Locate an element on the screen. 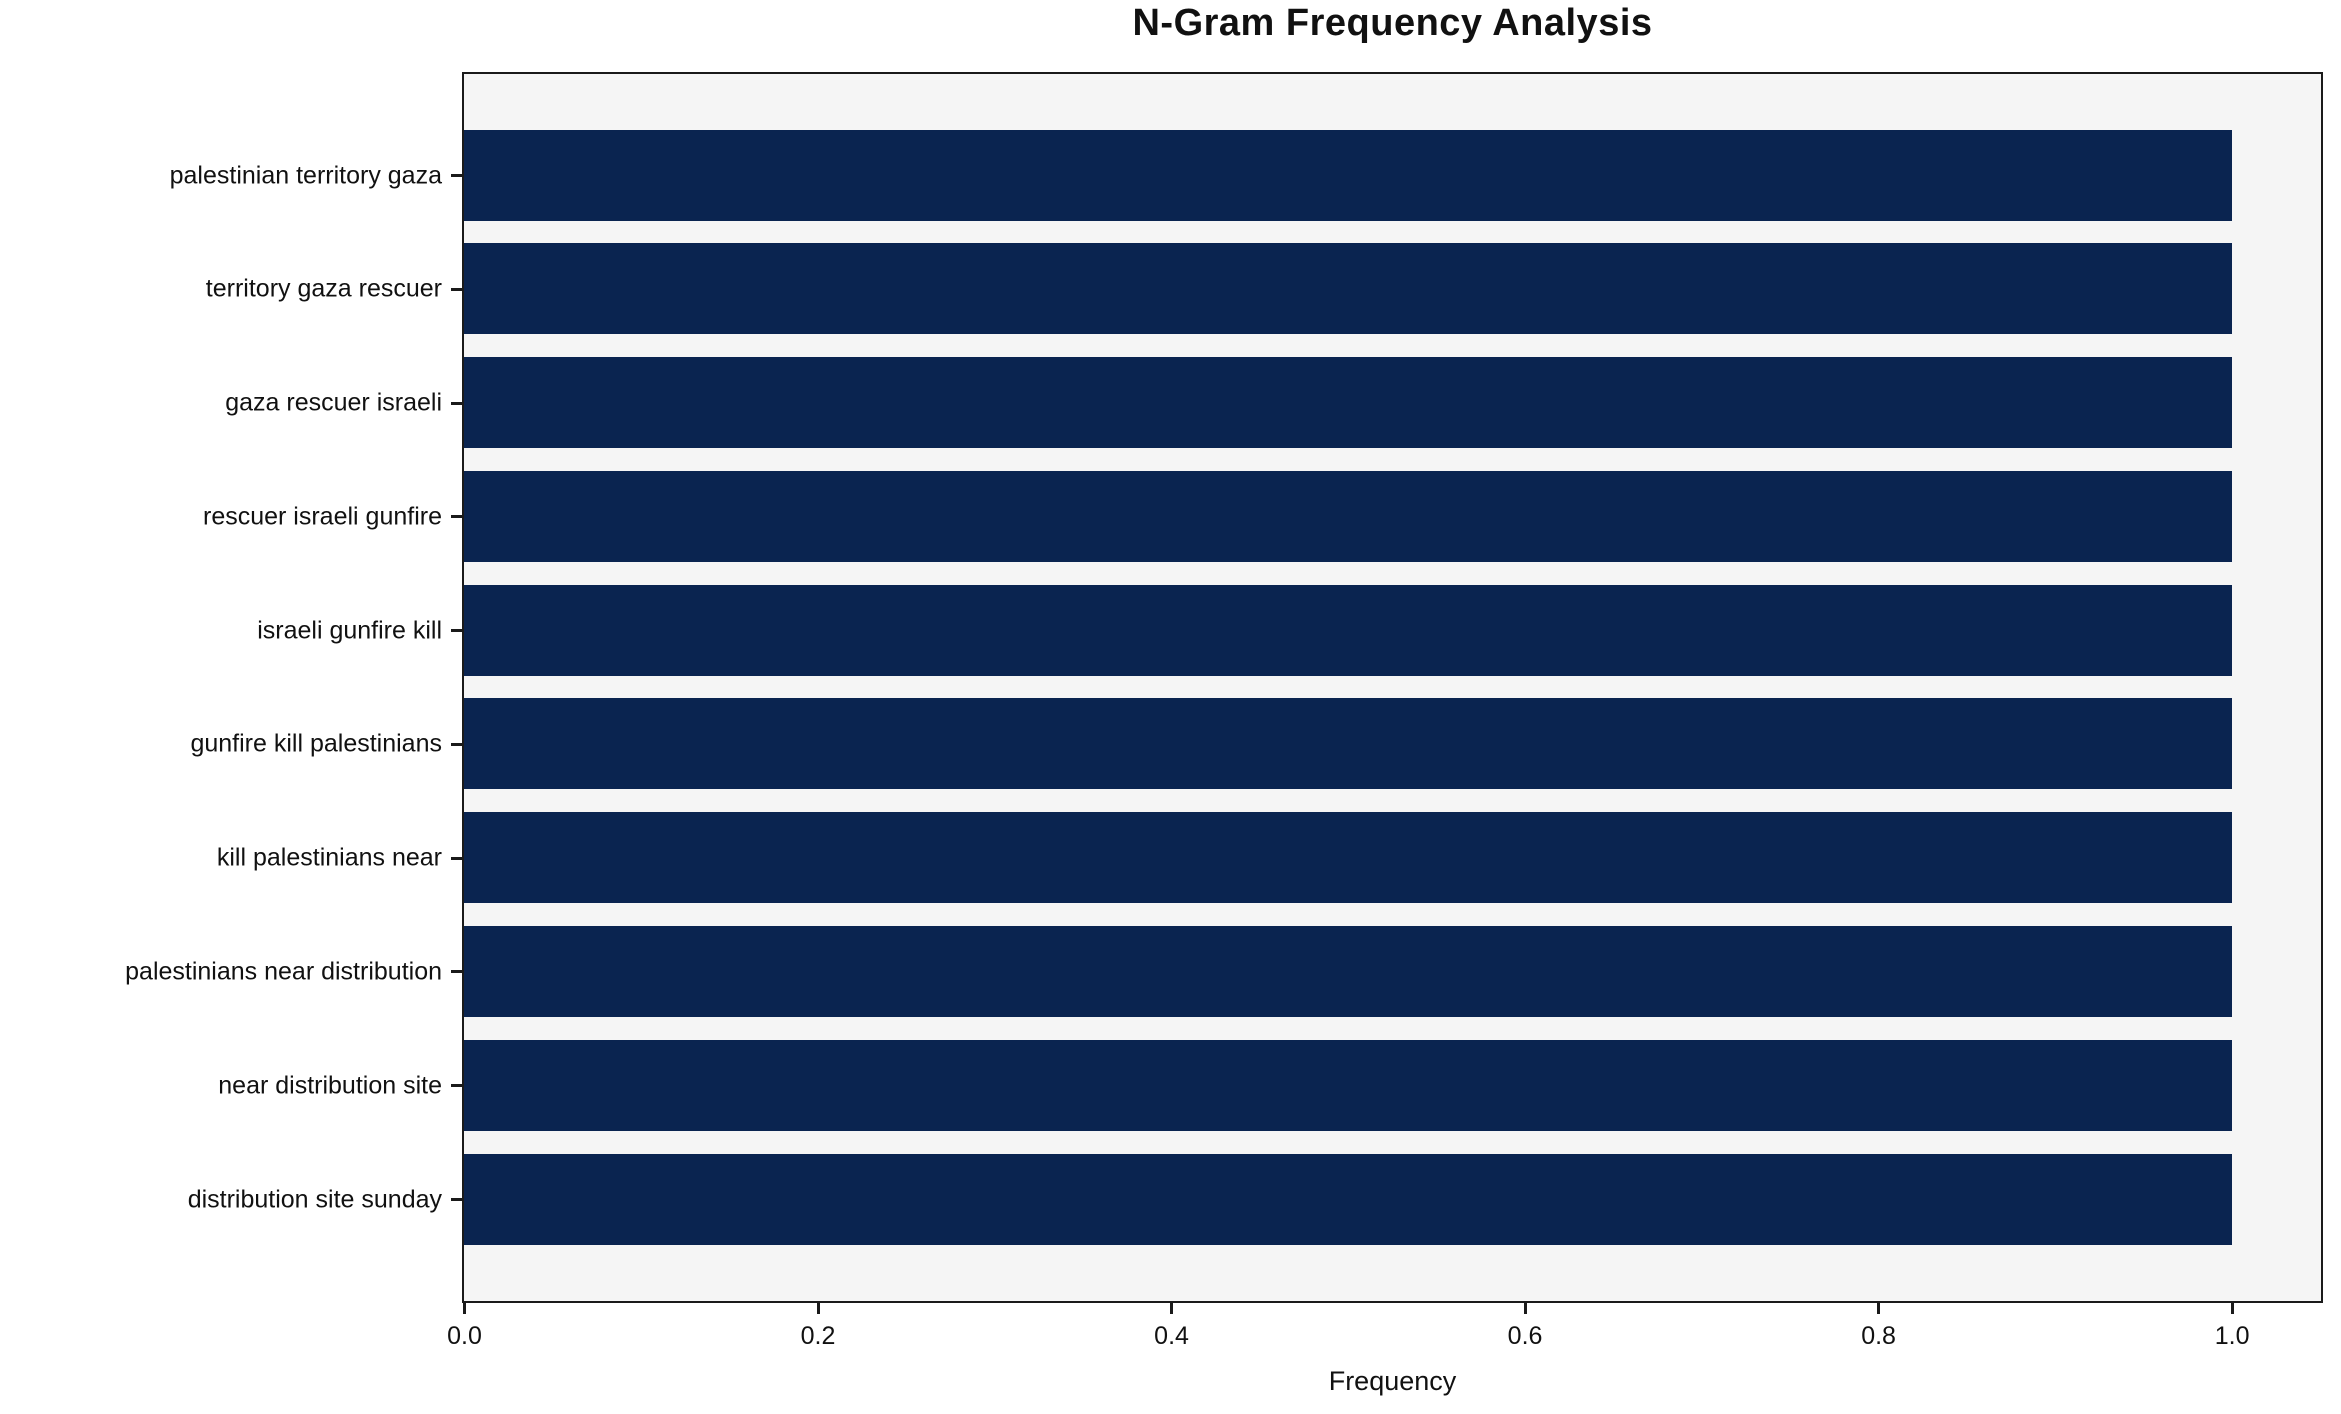 The width and height of the screenshot is (2341, 1414). x-axis-label: Frequency is located at coordinates (1392, 1381).